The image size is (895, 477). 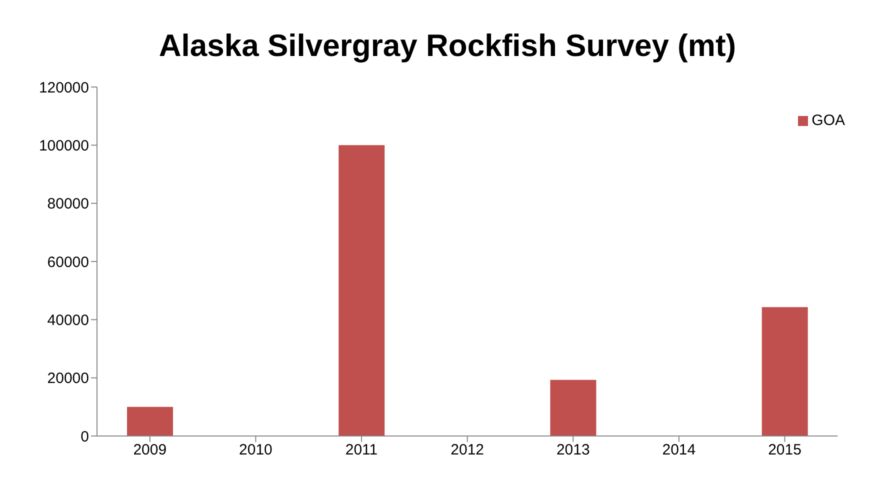 I want to click on y-tick-label: 120000, so click(x=63, y=87).